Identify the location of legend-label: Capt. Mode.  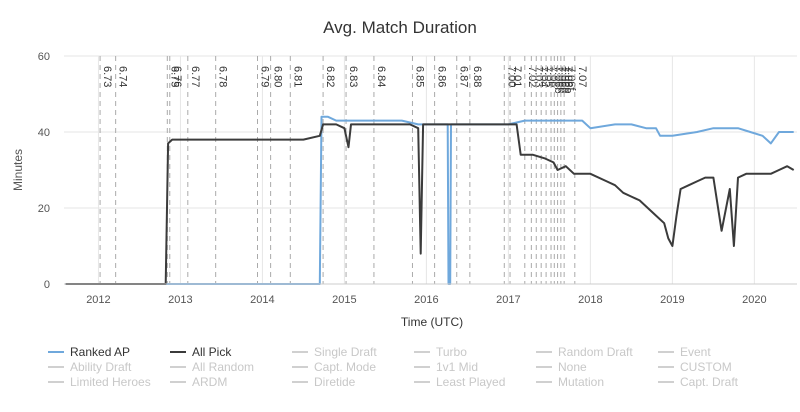
(345, 366).